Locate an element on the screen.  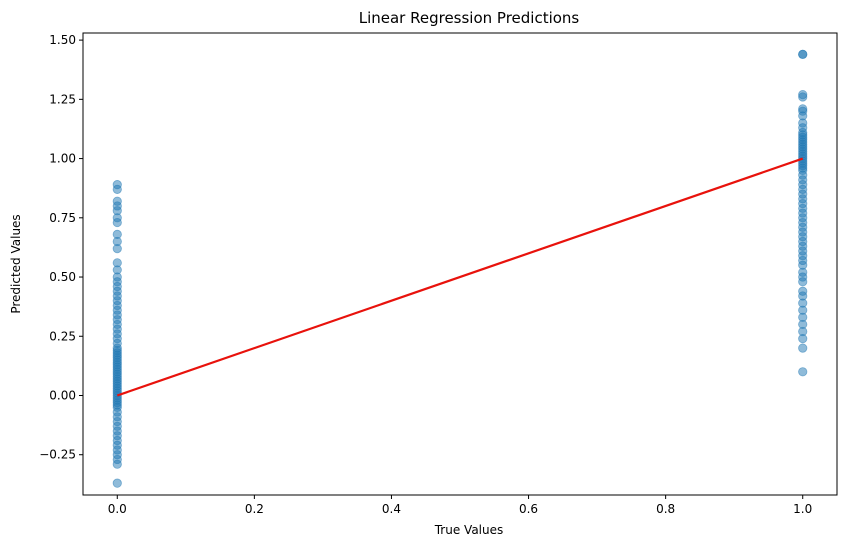
y-axis-ticks: −0.25 0.00 0.25 0.50 0.75 1.00 1.25 1.50 is located at coordinates (61, 247).